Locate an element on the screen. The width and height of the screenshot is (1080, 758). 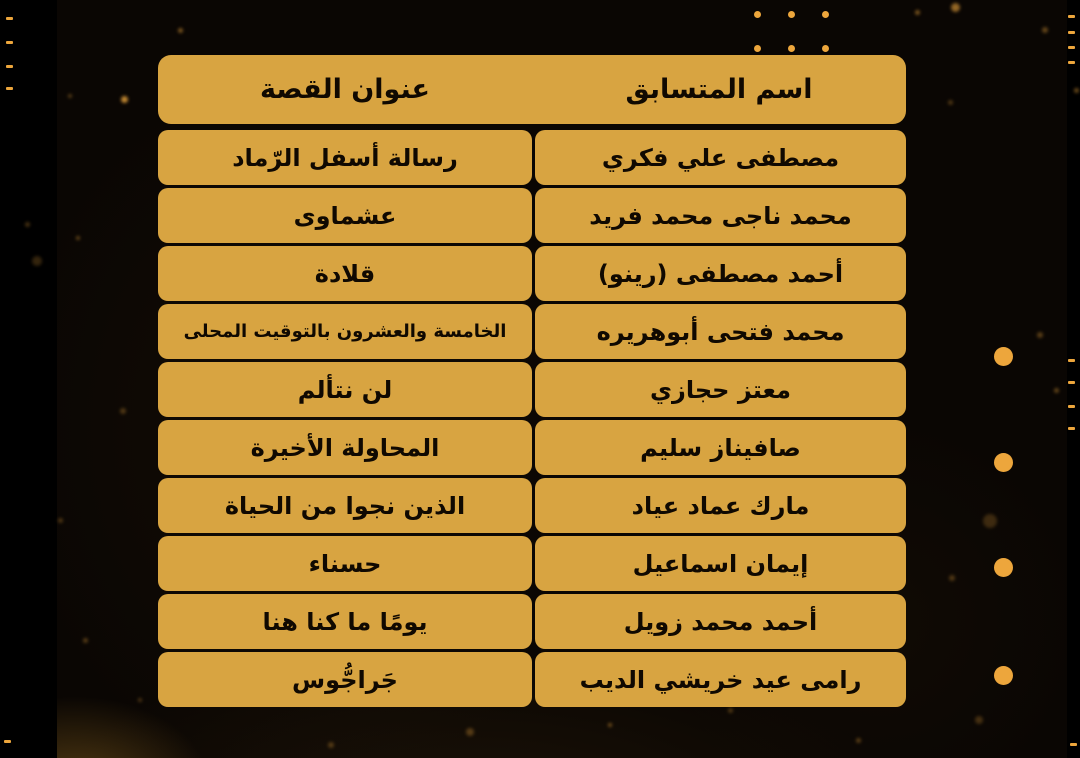
story-title-cell: عشماوى is located at coordinates (345, 215).